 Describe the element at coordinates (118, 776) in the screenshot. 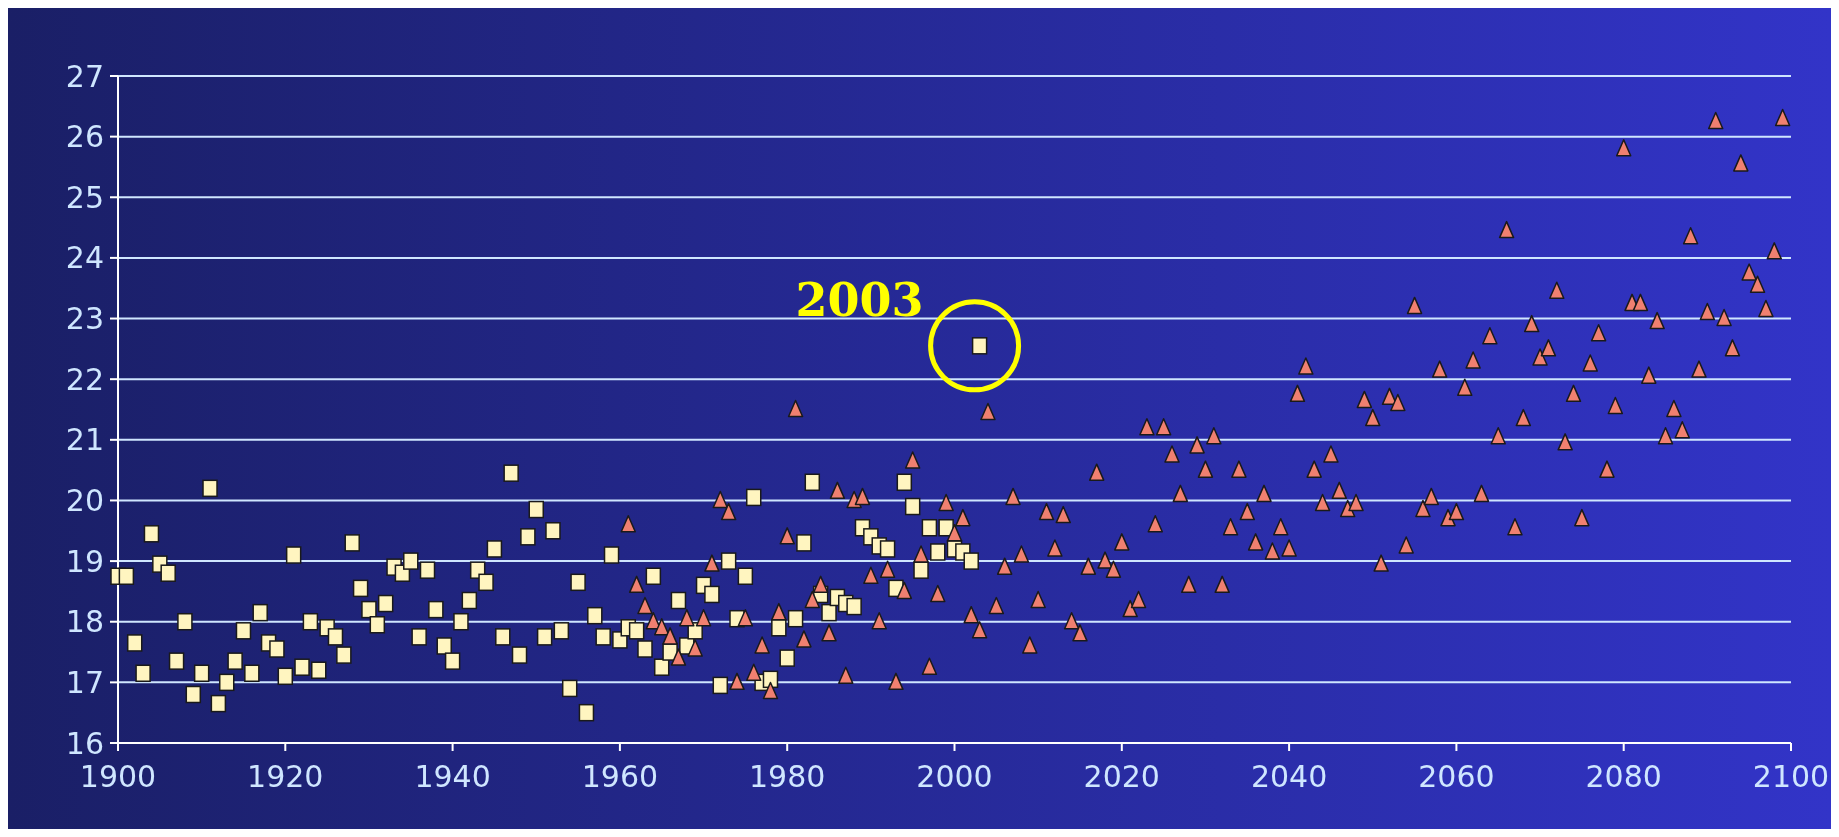

I see `x-tick-label: 1900` at that location.